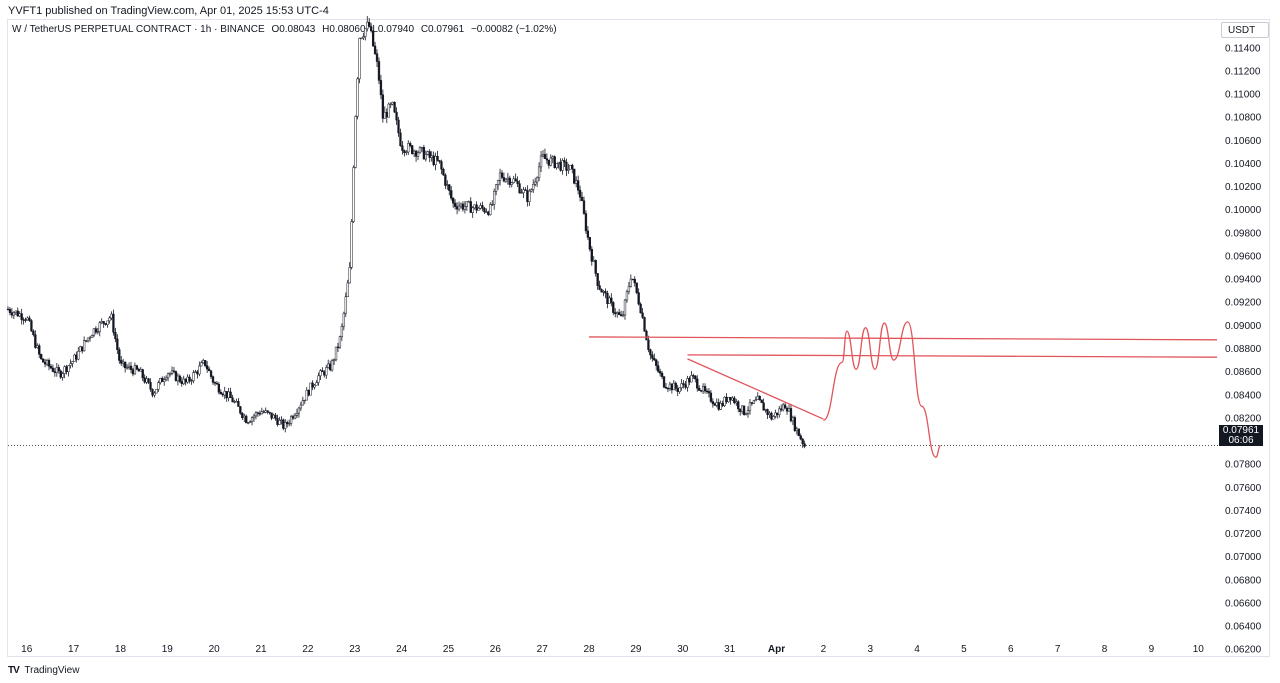 The image size is (1280, 683). Describe the element at coordinates (882, 389) in the screenshot. I see `projection-path` at that location.